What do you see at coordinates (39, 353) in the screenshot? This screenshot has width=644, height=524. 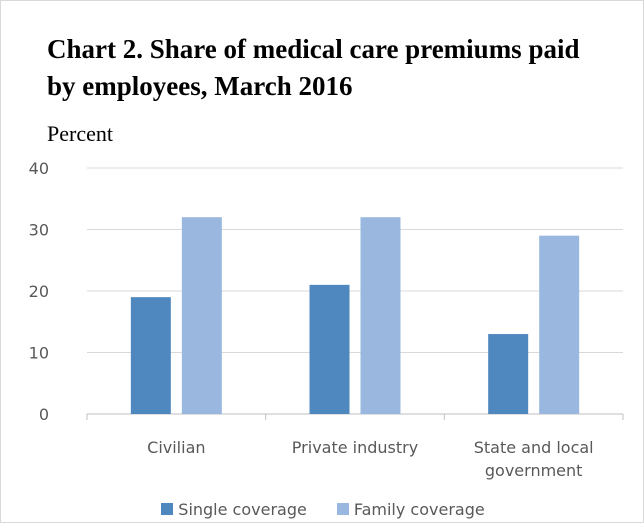 I see `y-tick-label: 10` at bounding box center [39, 353].